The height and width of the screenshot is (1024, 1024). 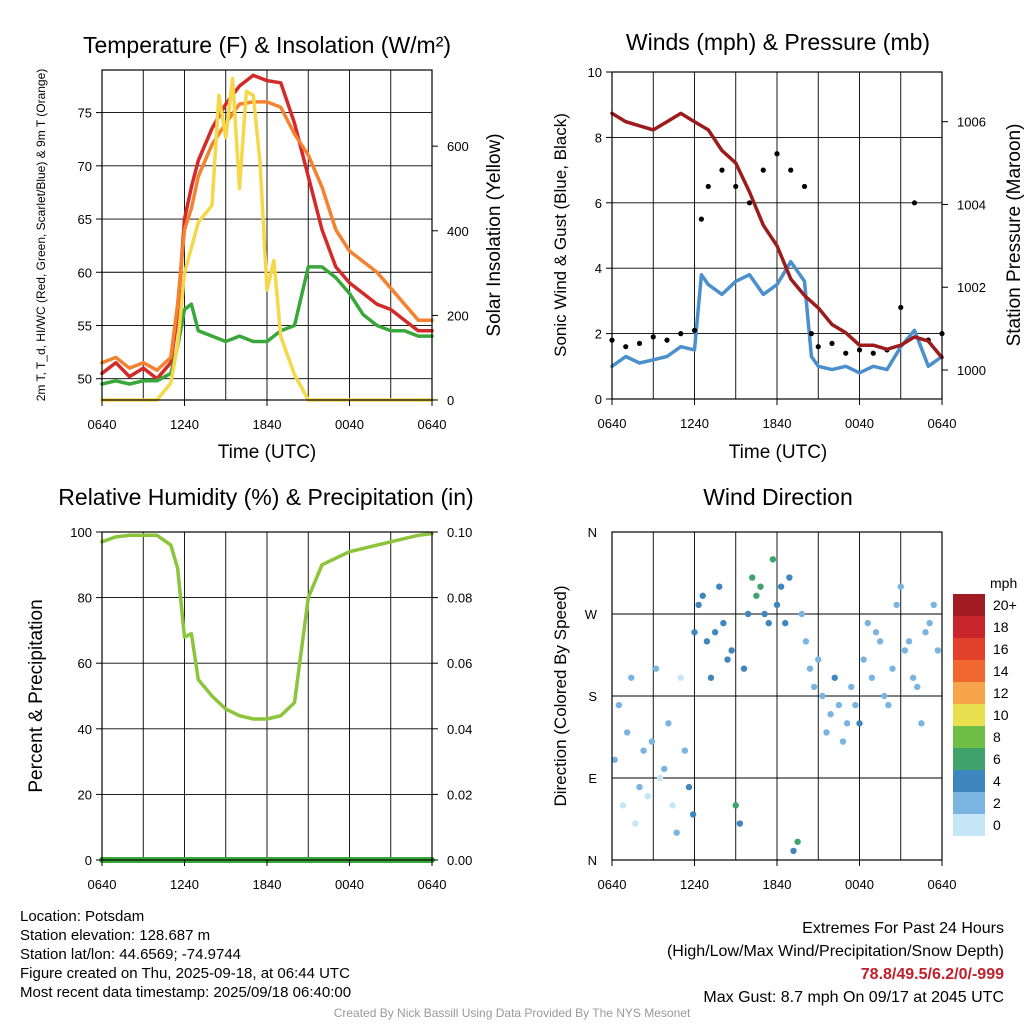 I want to click on speed-legend: 20+ 18 16 14 12 10 8 6 4 2 0, so click(x=985, y=715).